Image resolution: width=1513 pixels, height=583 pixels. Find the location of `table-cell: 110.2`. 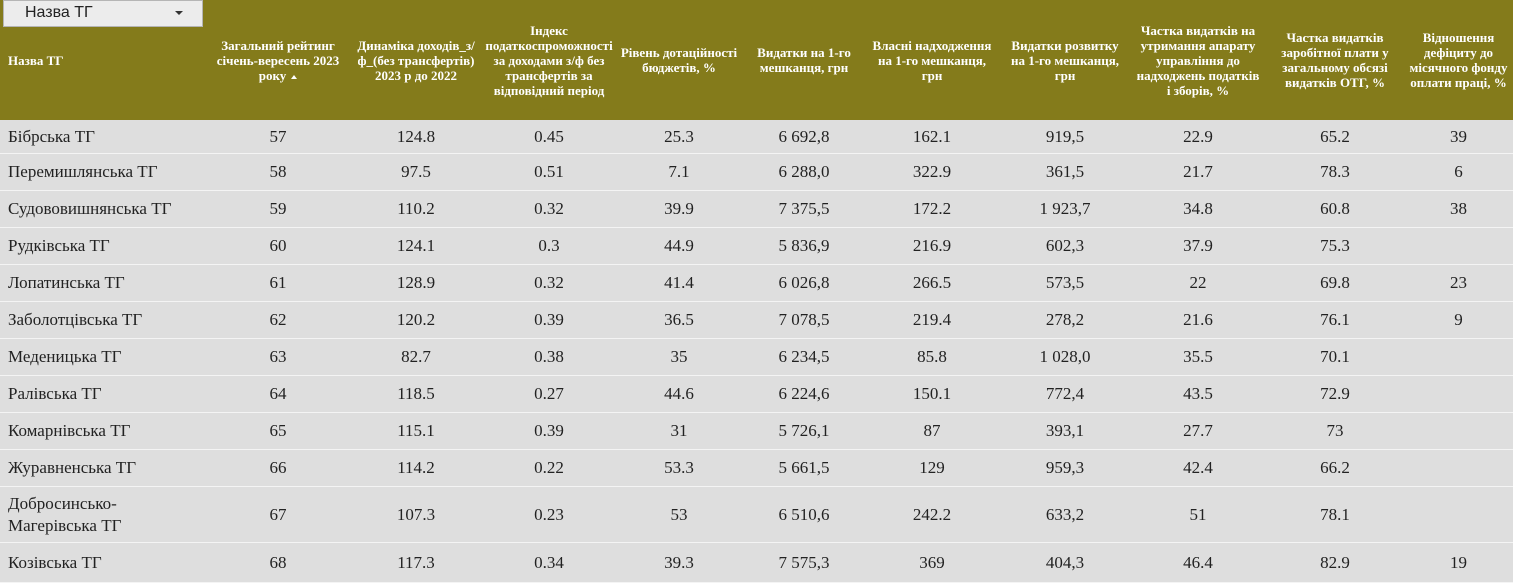

table-cell: 110.2 is located at coordinates (416, 208).